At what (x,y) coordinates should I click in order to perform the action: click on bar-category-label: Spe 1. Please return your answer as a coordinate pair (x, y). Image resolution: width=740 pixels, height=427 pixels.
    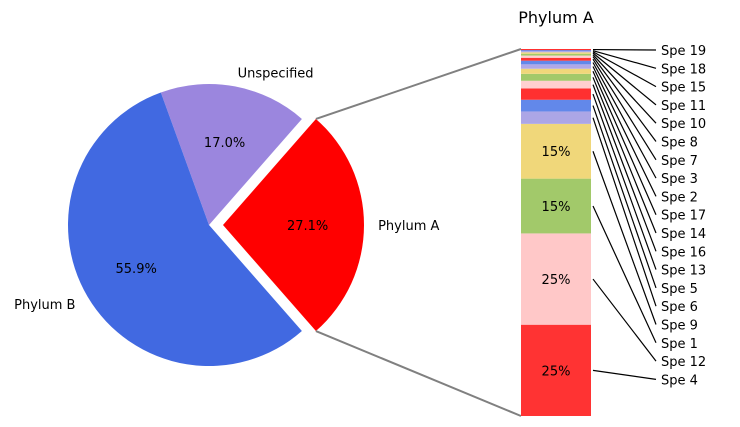
    Looking at the image, I should click on (679, 344).